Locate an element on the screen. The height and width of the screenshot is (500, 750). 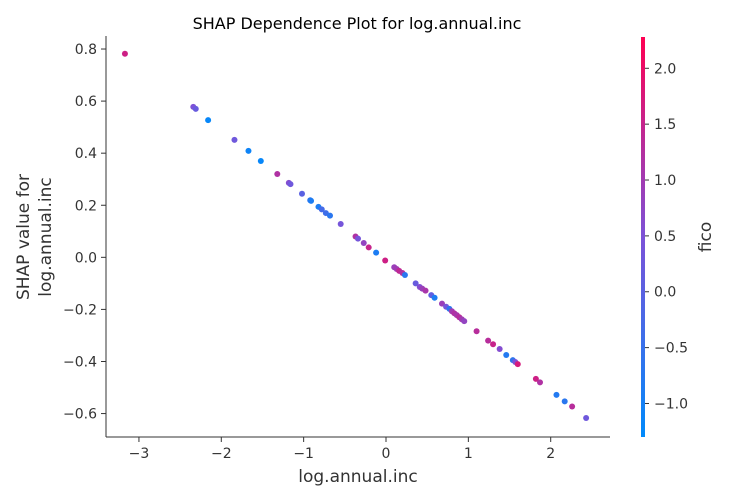
y-tick-label: 0.4 is located at coordinates (86, 154).